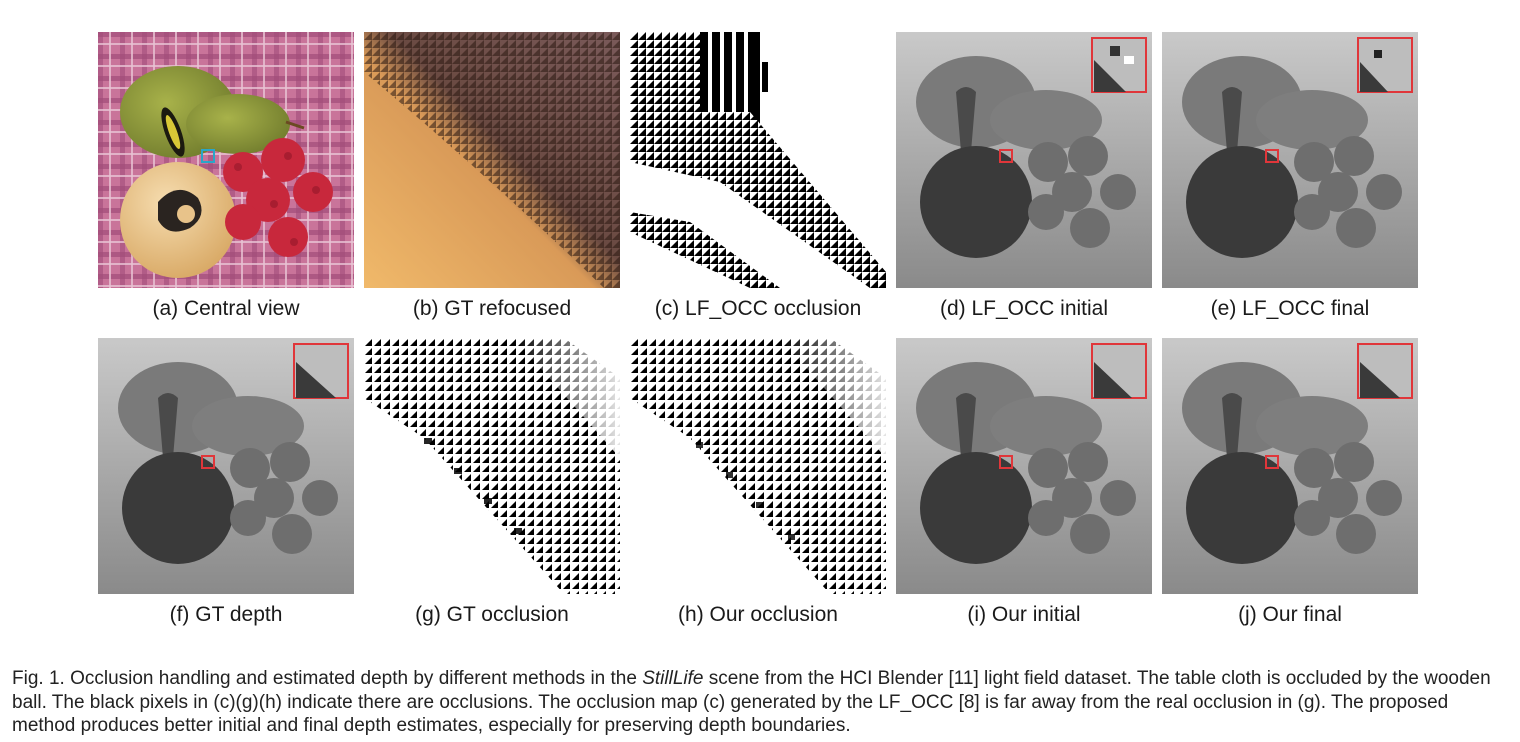 Image resolution: width=1520 pixels, height=742 pixels. I want to click on lf-occ-initial-image, so click(1024, 160).